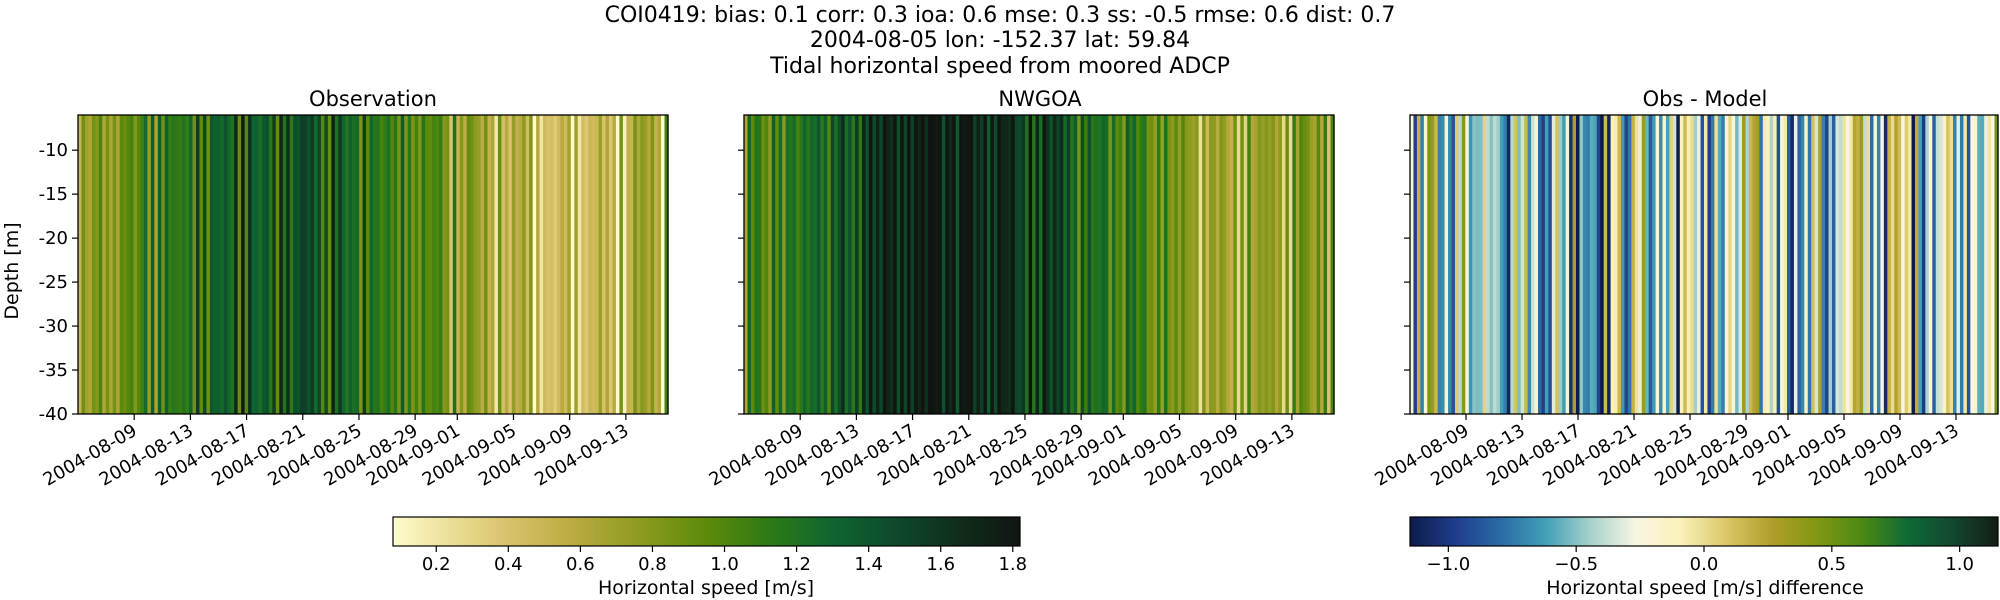 This screenshot has width=2000, height=600. What do you see at coordinates (940, 564) in the screenshot?
I see `colorbar-tick-label: 1.6` at bounding box center [940, 564].